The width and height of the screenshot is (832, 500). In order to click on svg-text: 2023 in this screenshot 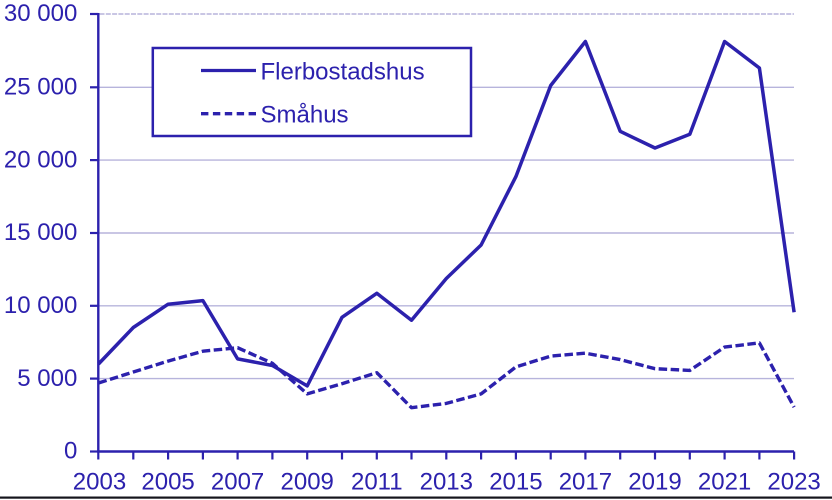, I will do `click(793, 482)`.